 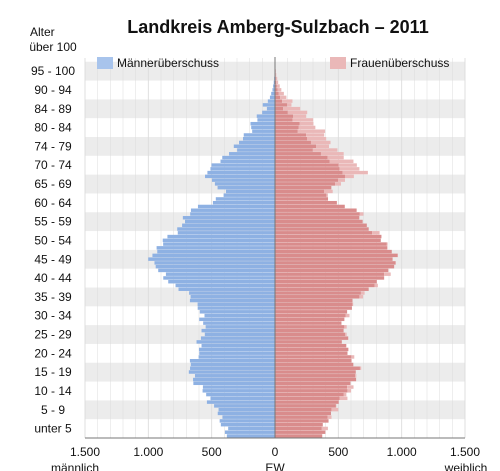 What do you see at coordinates (402, 452) in the screenshot?
I see `x-tick-label: 1.000` at bounding box center [402, 452].